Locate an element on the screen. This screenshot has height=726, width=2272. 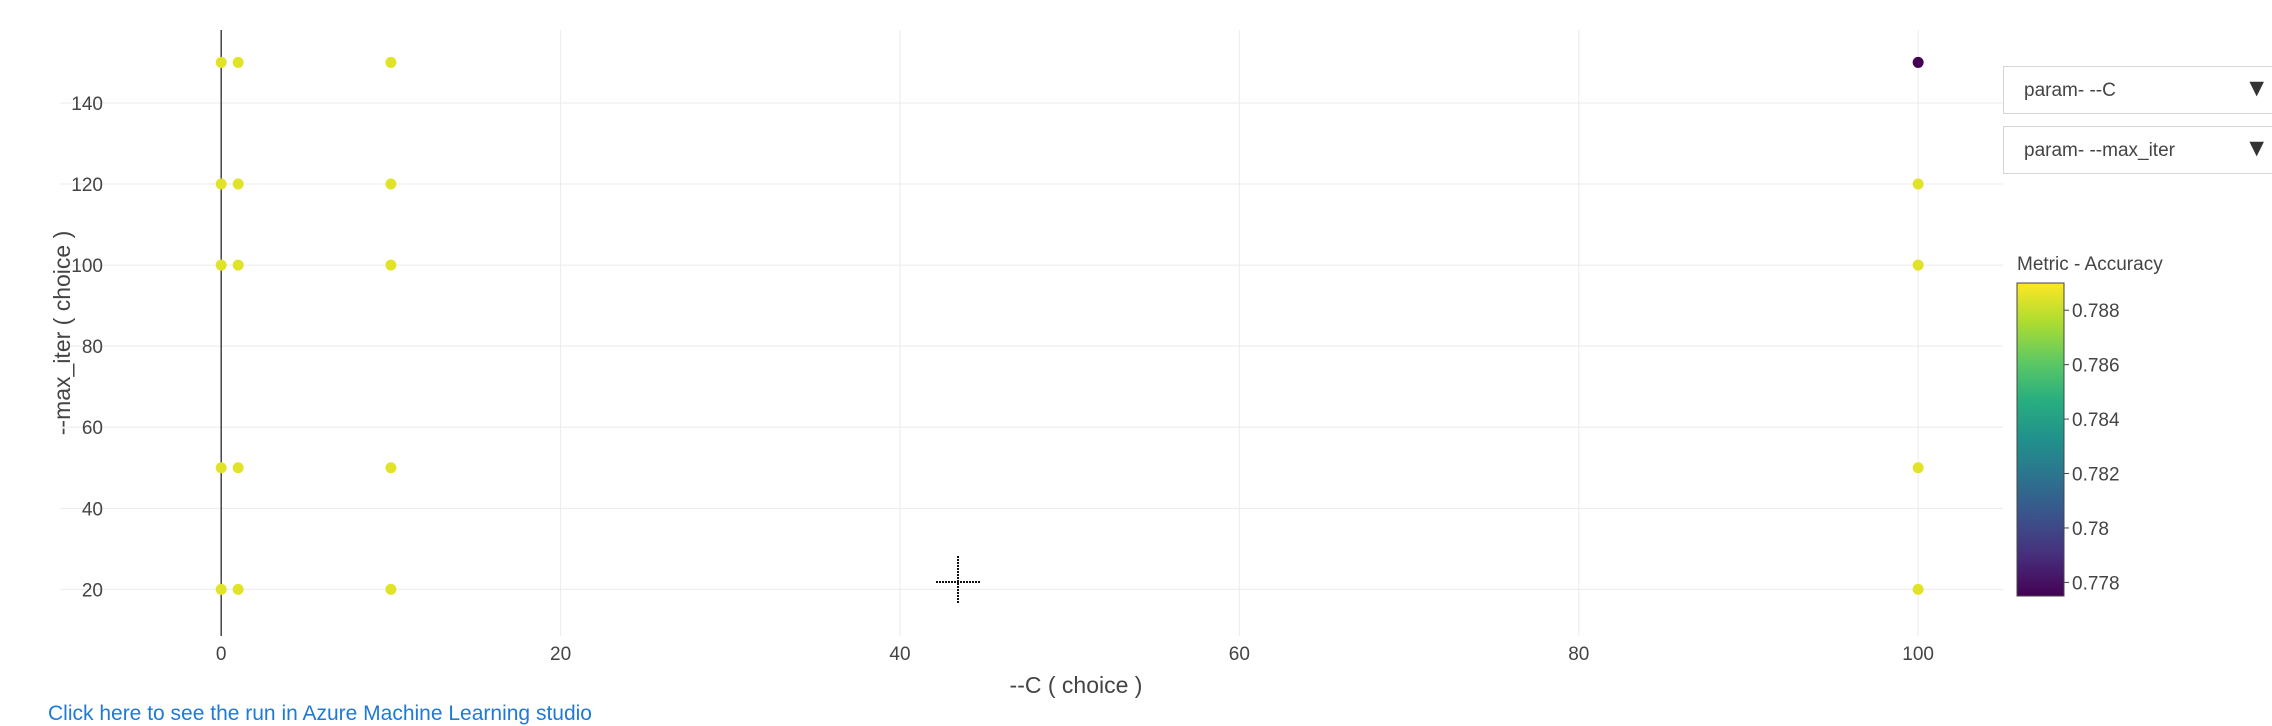
x-param-dropdown: param- --C ▼ is located at coordinates (2137, 90).